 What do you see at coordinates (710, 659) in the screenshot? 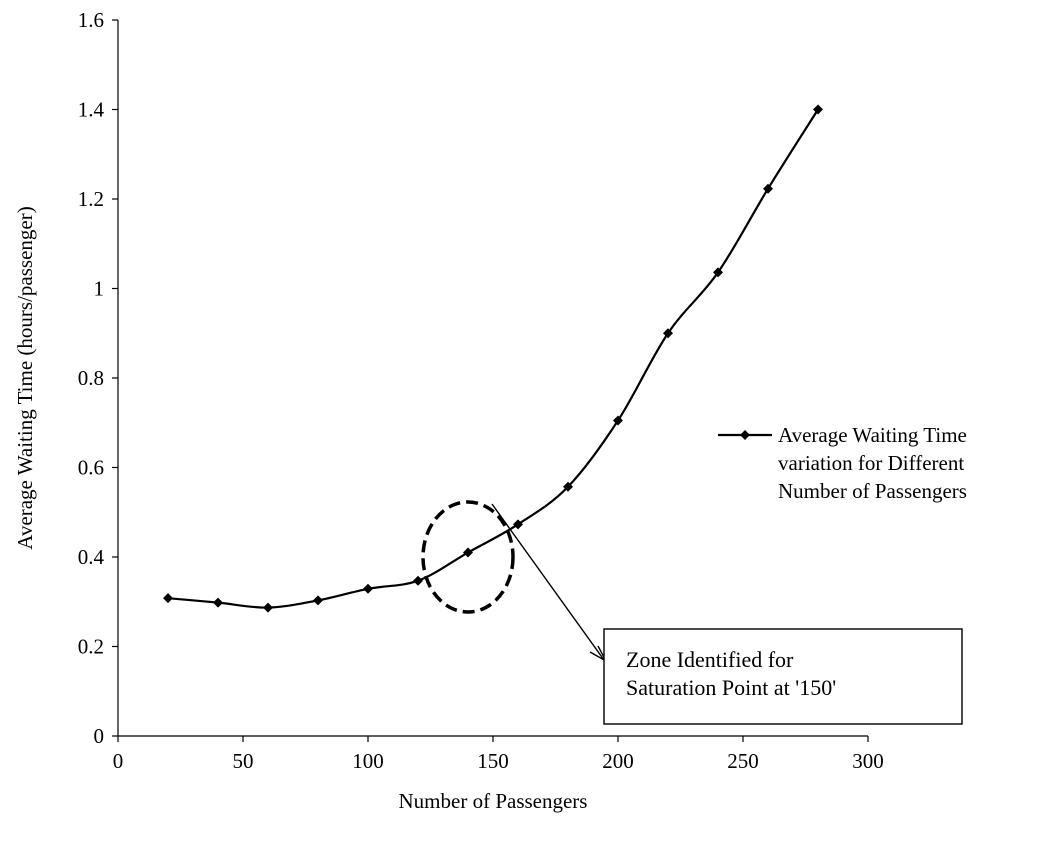
I see `annotation-text-line: Zone Identified for` at bounding box center [710, 659].